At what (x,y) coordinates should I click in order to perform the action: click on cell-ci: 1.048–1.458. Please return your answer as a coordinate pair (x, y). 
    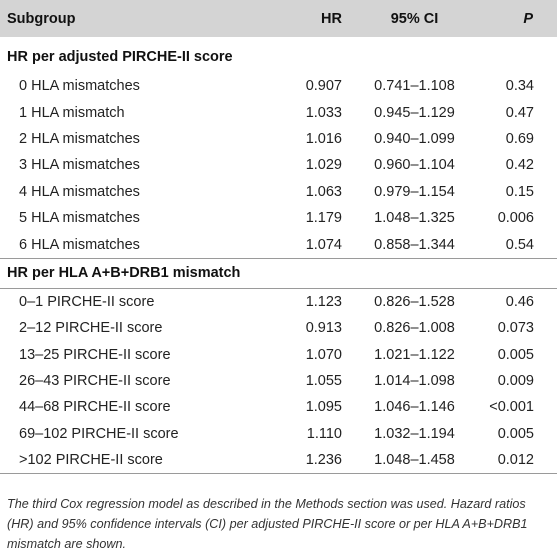
    Looking at the image, I should click on (414, 461).